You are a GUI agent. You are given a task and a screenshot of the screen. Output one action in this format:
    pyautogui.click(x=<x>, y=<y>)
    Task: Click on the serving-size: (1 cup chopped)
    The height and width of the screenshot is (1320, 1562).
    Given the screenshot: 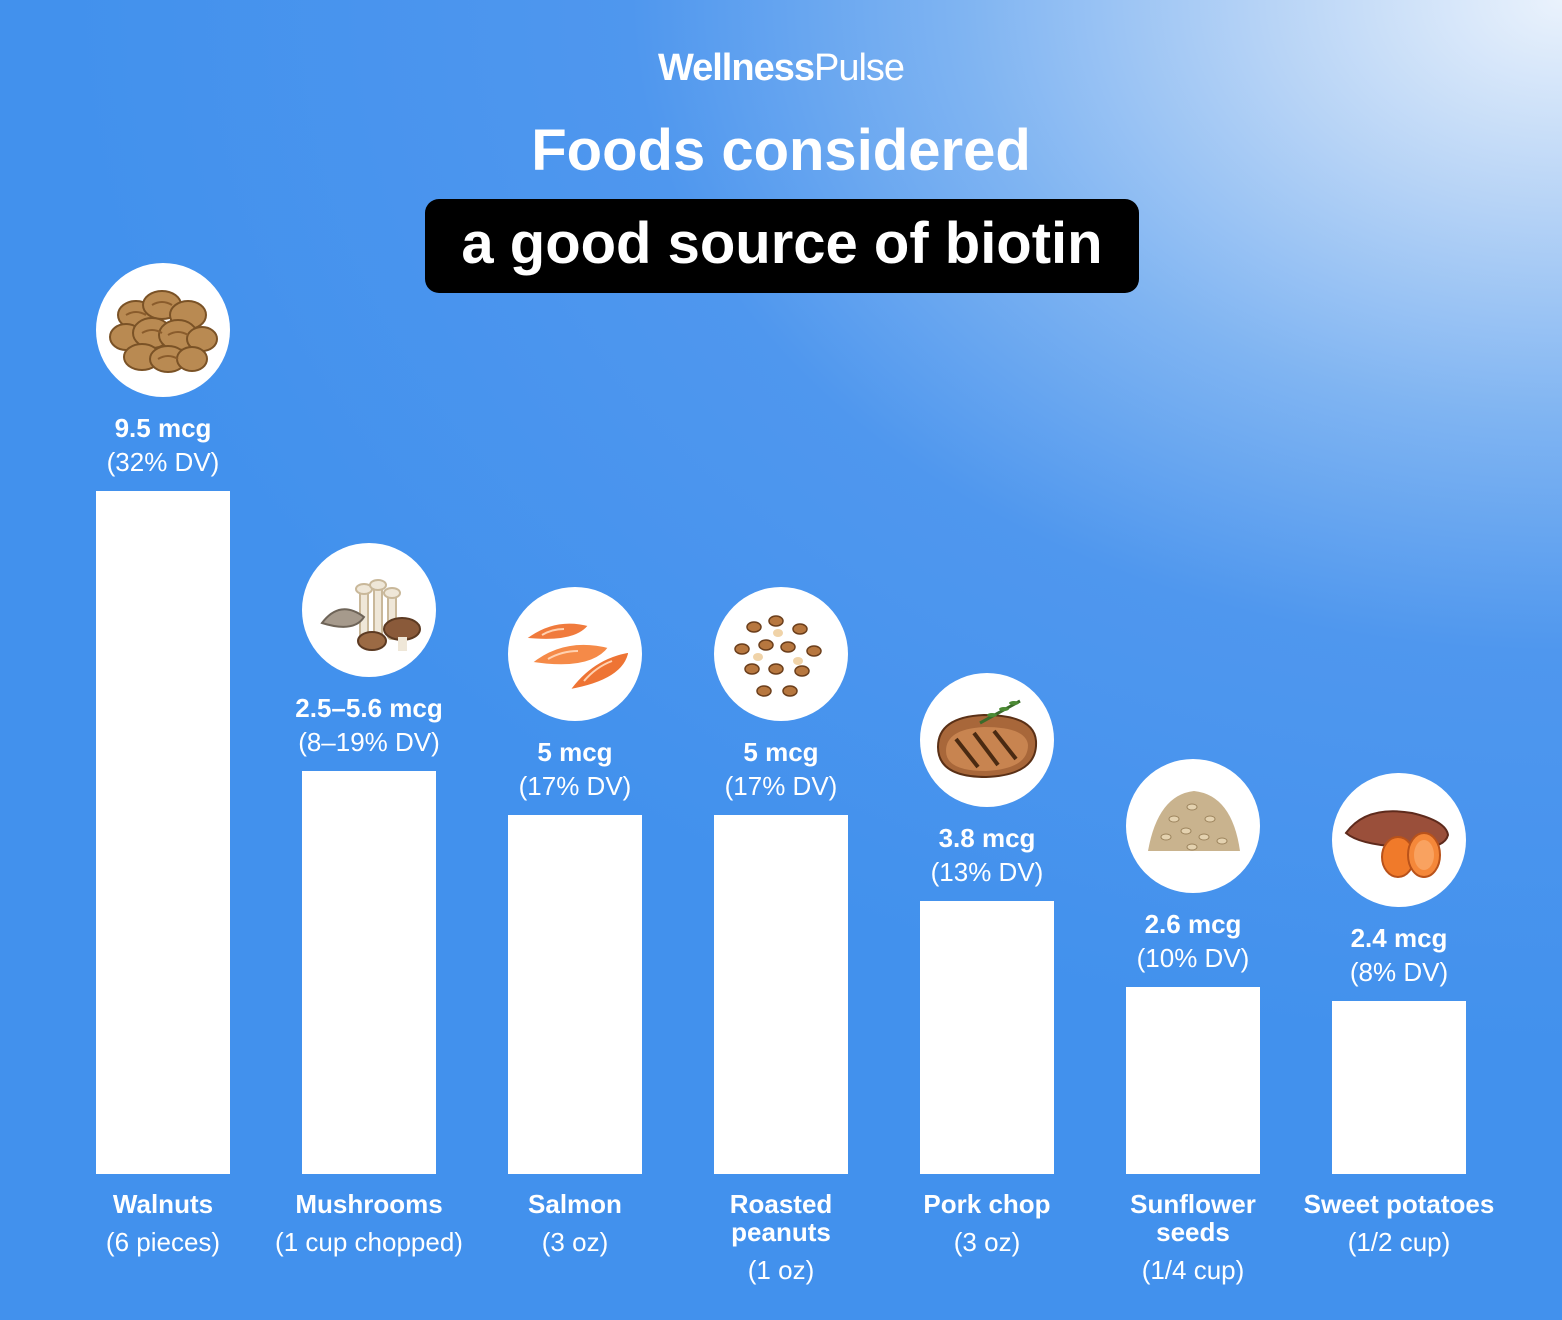 What is the action you would take?
    pyautogui.click(x=369, y=1242)
    